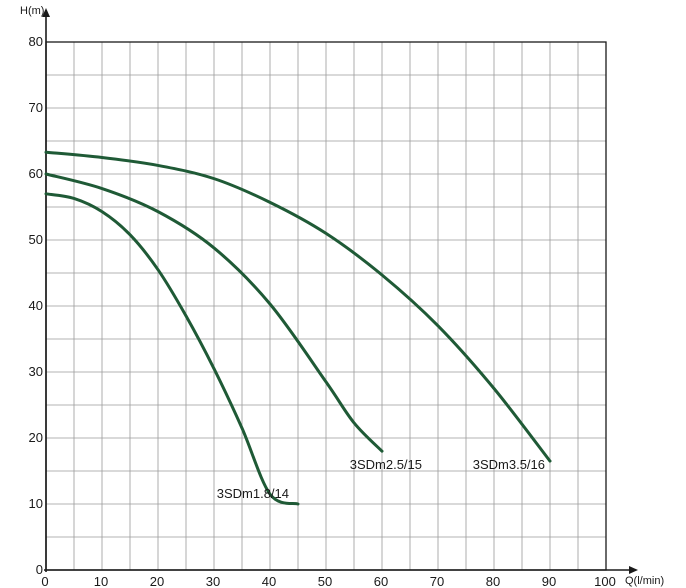 Image resolution: width=686 pixels, height=588 pixels. I want to click on x-tick-label-60: 60, so click(381, 581).